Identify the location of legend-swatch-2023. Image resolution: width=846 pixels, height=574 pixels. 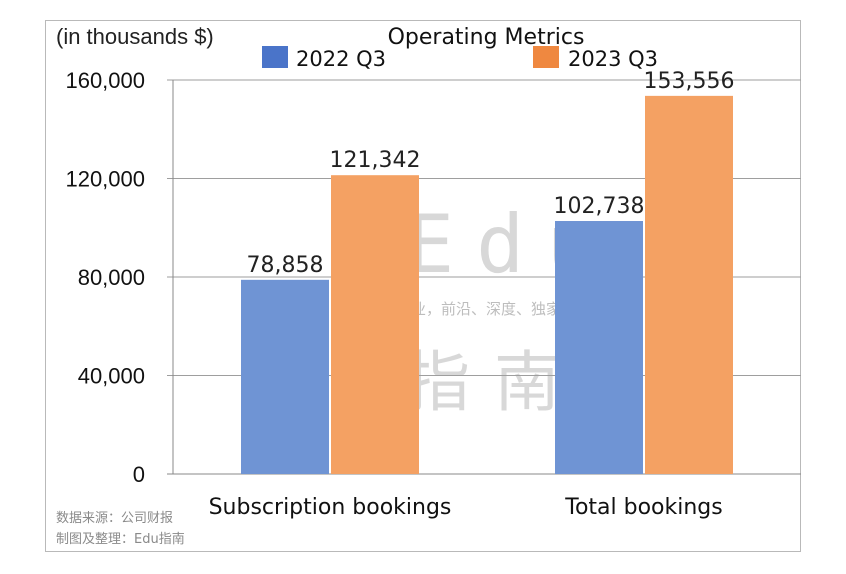
(546, 57).